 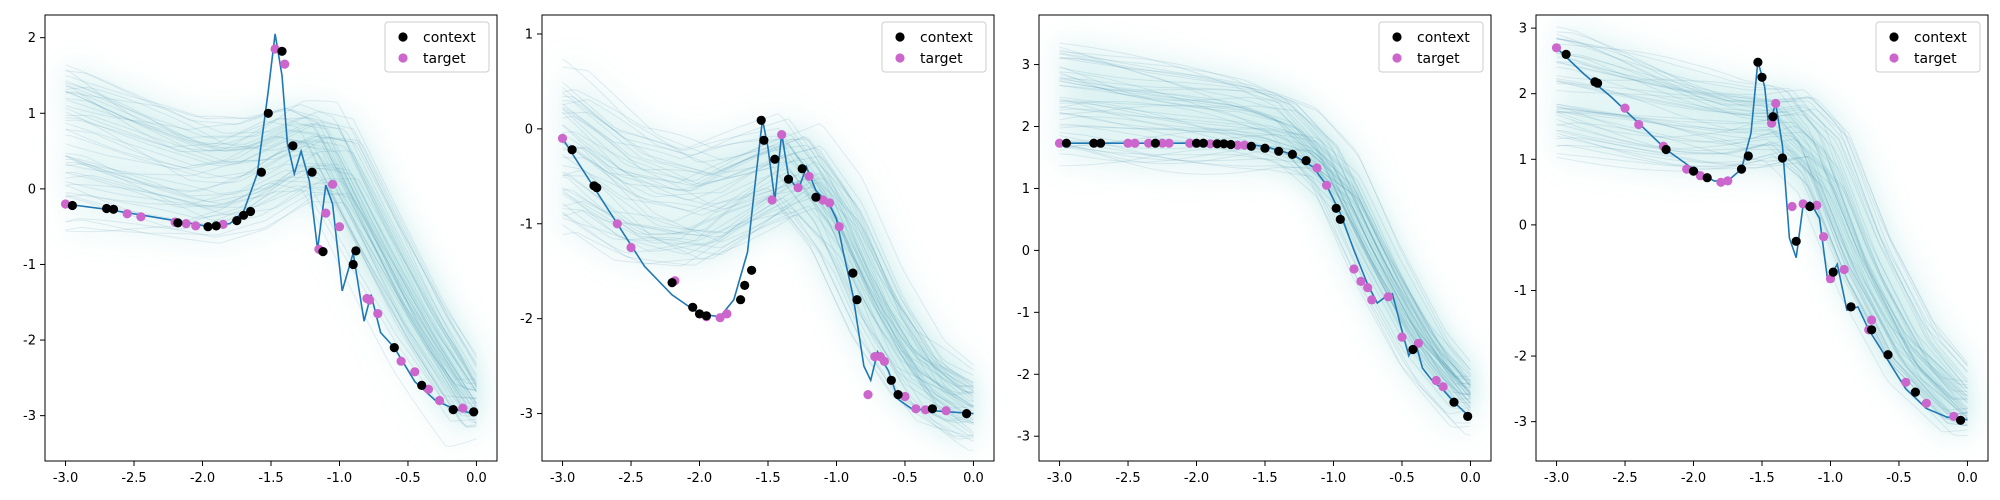 I want to click on y-tick-label: 3, so click(x=1026, y=65).